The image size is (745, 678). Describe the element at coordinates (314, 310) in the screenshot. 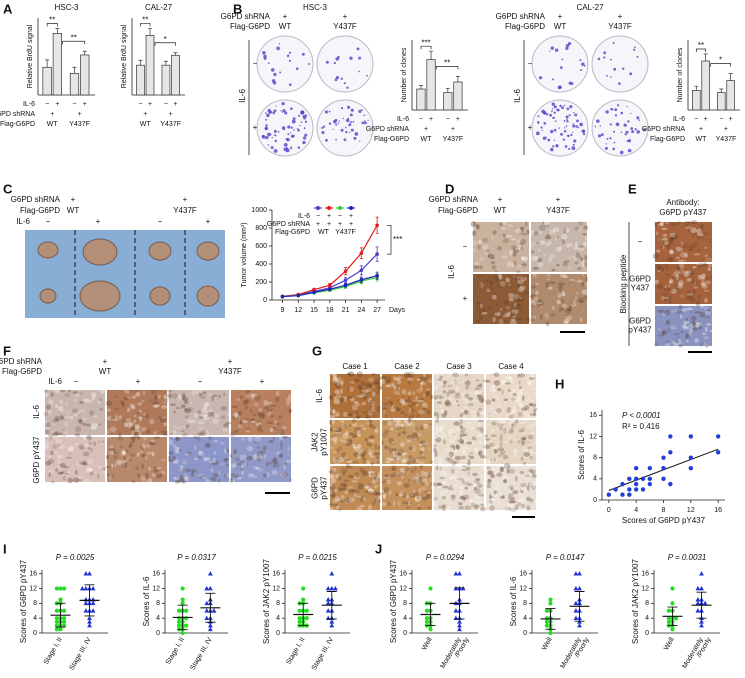

I see `x-tick-label: 15` at that location.